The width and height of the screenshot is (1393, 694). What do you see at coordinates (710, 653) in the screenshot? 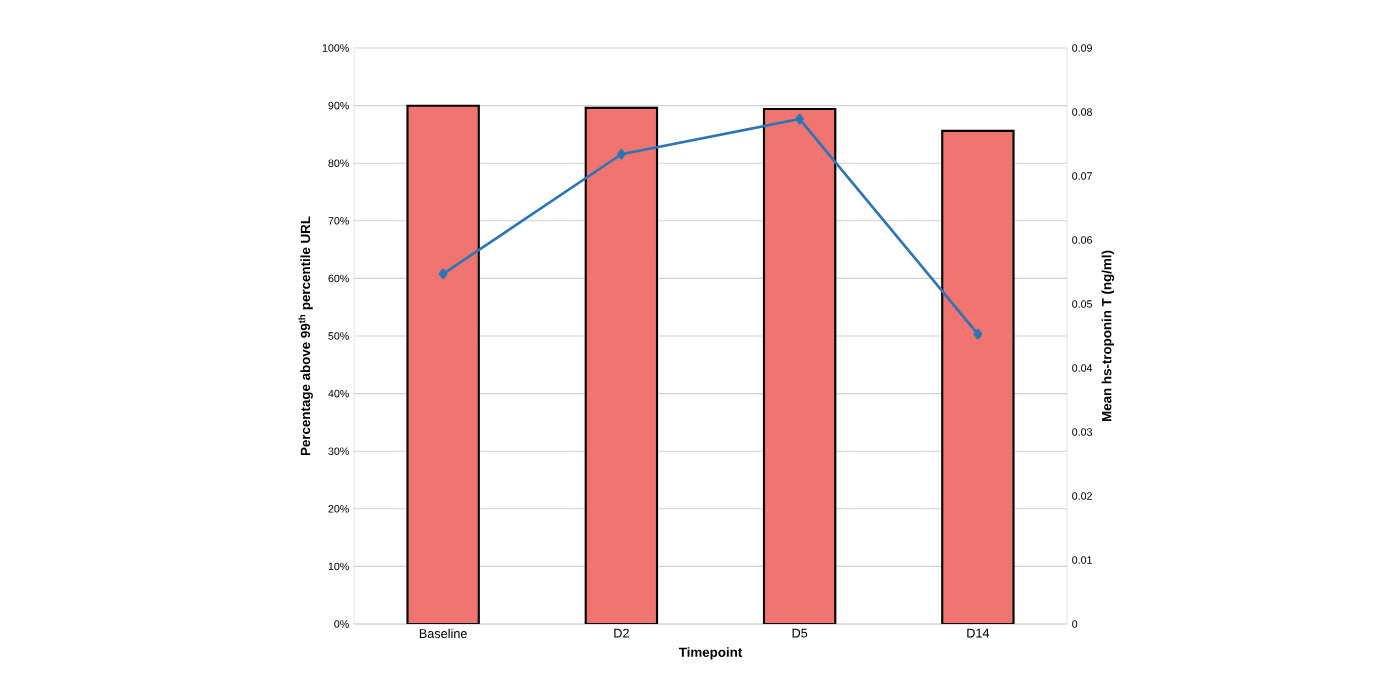
I see `x-axis-title: Timepoint` at bounding box center [710, 653].